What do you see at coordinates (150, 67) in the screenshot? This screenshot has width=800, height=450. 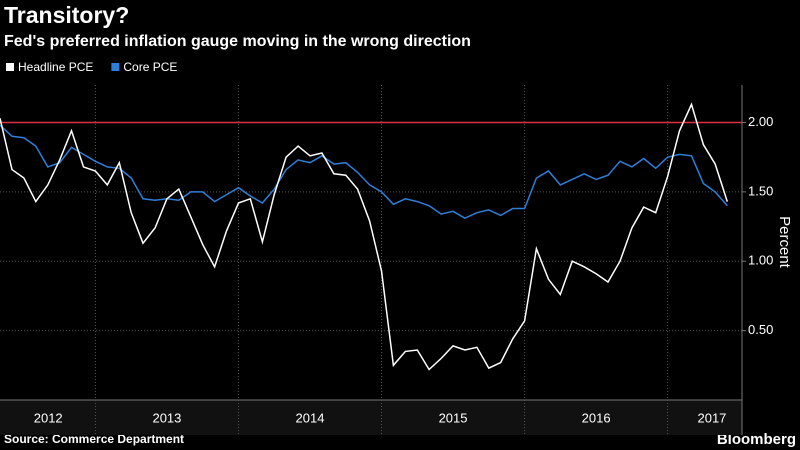 I see `legend-label: Core PCE` at bounding box center [150, 67].